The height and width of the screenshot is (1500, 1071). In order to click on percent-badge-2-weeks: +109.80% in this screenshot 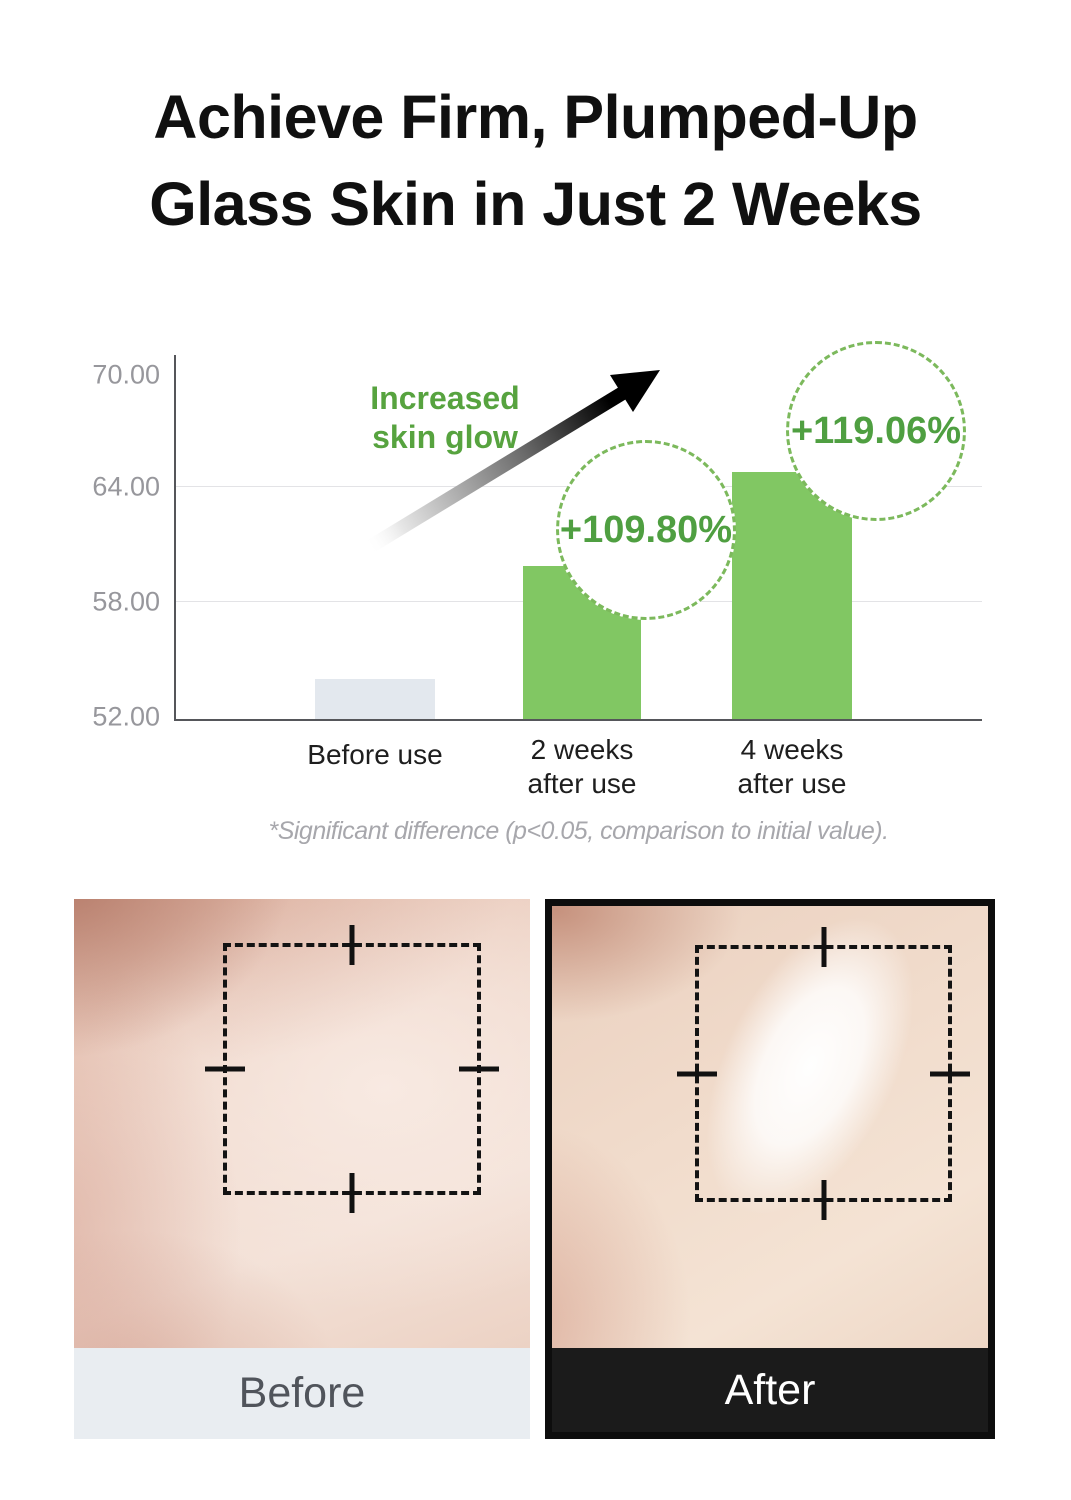, I will do `click(646, 530)`.